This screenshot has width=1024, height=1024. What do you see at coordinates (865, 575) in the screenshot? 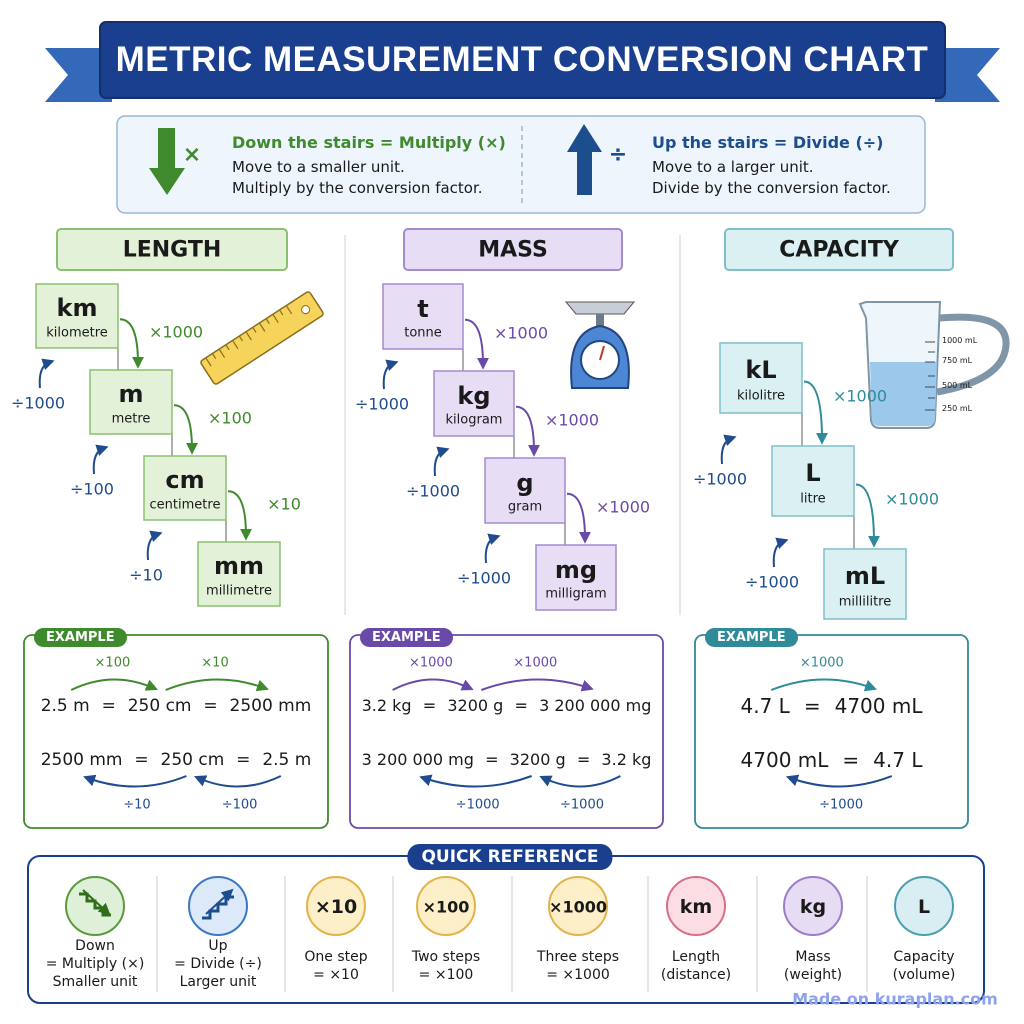
I see `unit-symbol: mL` at bounding box center [865, 575].